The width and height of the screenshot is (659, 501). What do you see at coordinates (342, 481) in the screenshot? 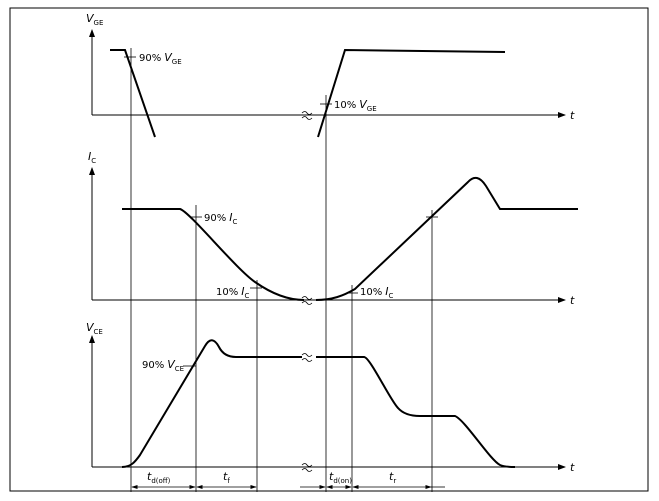
I see `label-part: d(on)` at bounding box center [342, 481].